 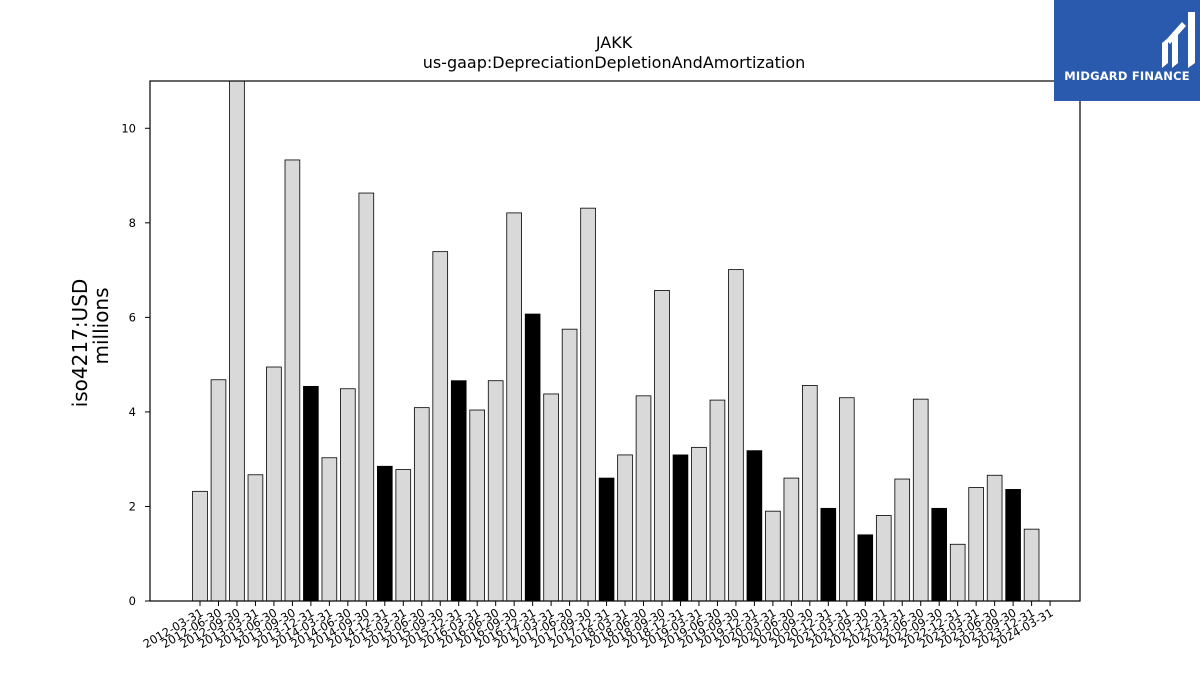 What do you see at coordinates (128, 128) in the screenshot?
I see `y-tick-label-5: 10` at bounding box center [128, 128].